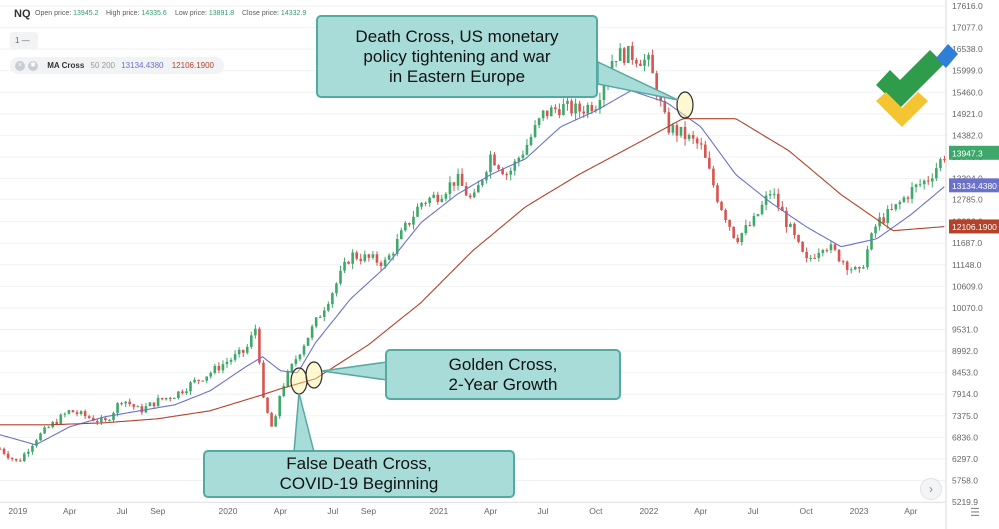 The image size is (999, 529). I want to click on indicator-legend: × ✱ MA Cross 50 200 13134.4380 12106.1900, so click(117, 65).